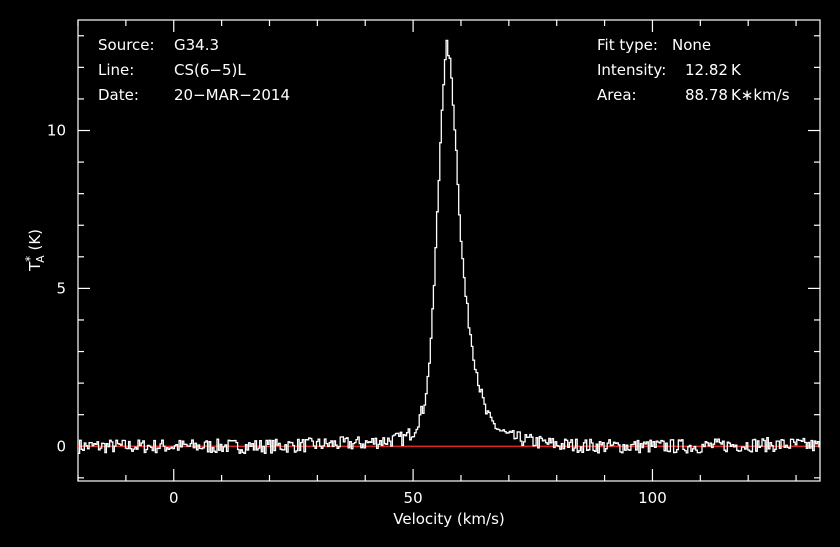 The image size is (840, 547). What do you see at coordinates (210, 70) in the screenshot?
I see `line-value: CS(6−5)L` at bounding box center [210, 70].